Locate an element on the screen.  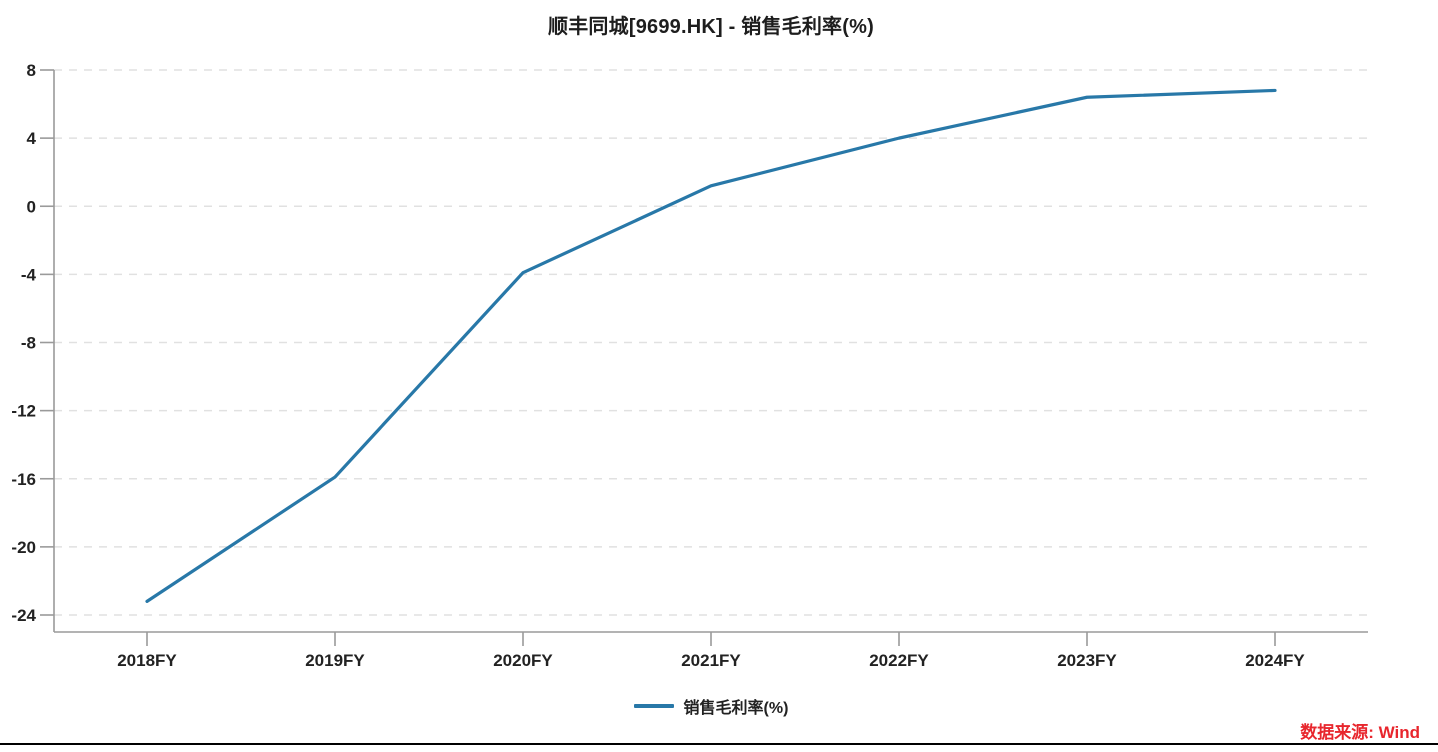
y-tick-label: -4 is located at coordinates (29, 274).